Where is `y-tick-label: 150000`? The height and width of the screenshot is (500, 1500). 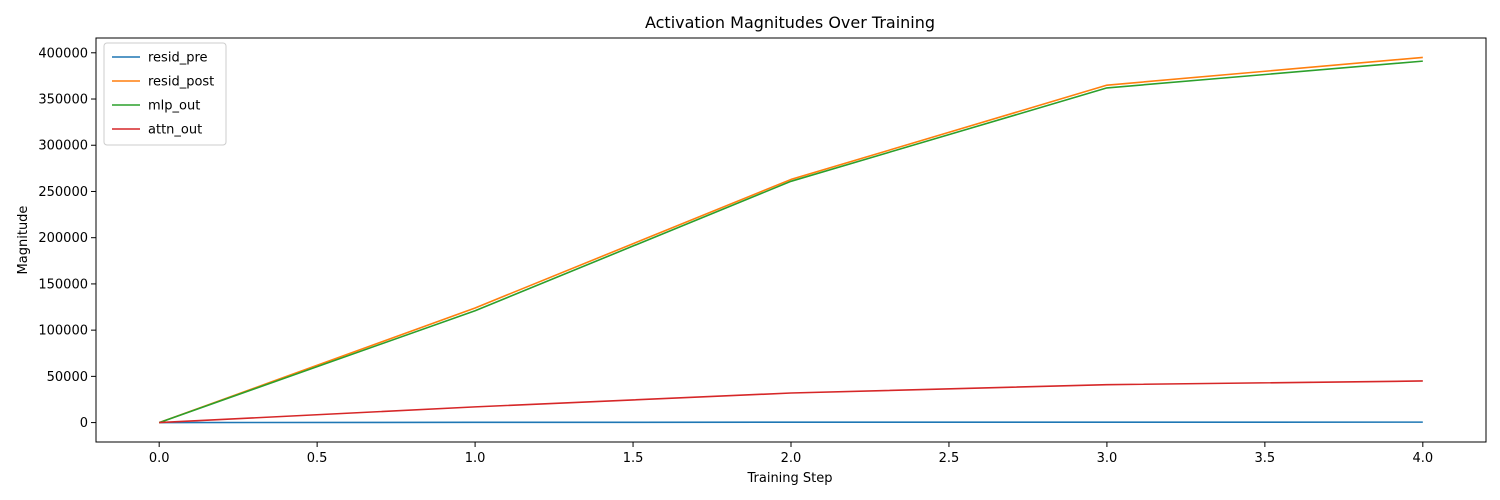
y-tick-label: 150000 is located at coordinates (63, 284).